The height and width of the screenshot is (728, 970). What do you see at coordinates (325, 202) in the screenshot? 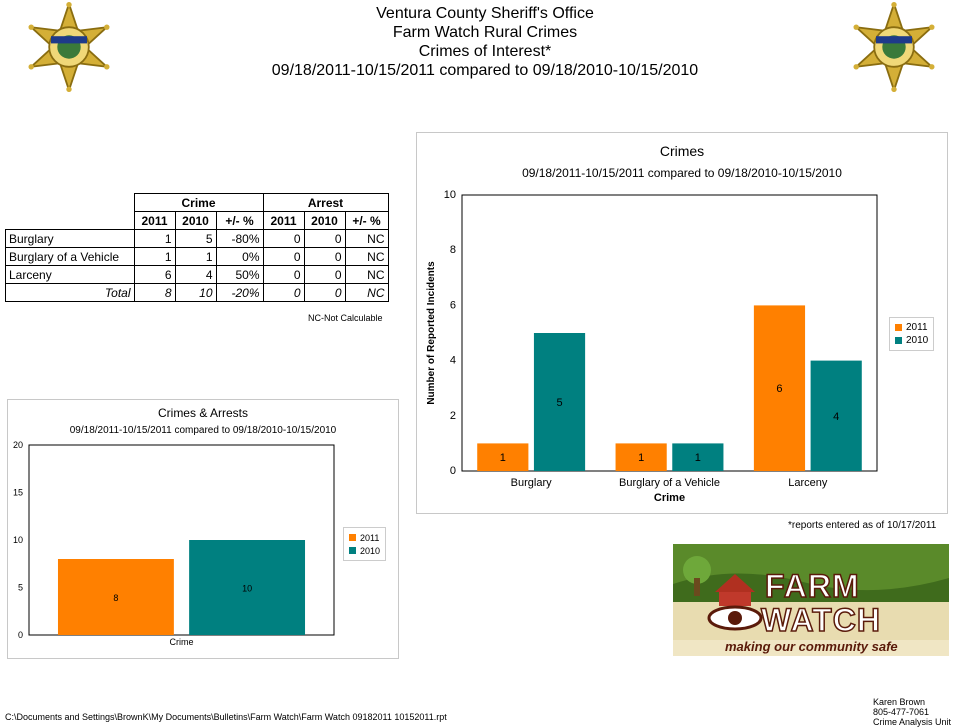
I see `group-header-arrest: Arrest` at bounding box center [325, 202].